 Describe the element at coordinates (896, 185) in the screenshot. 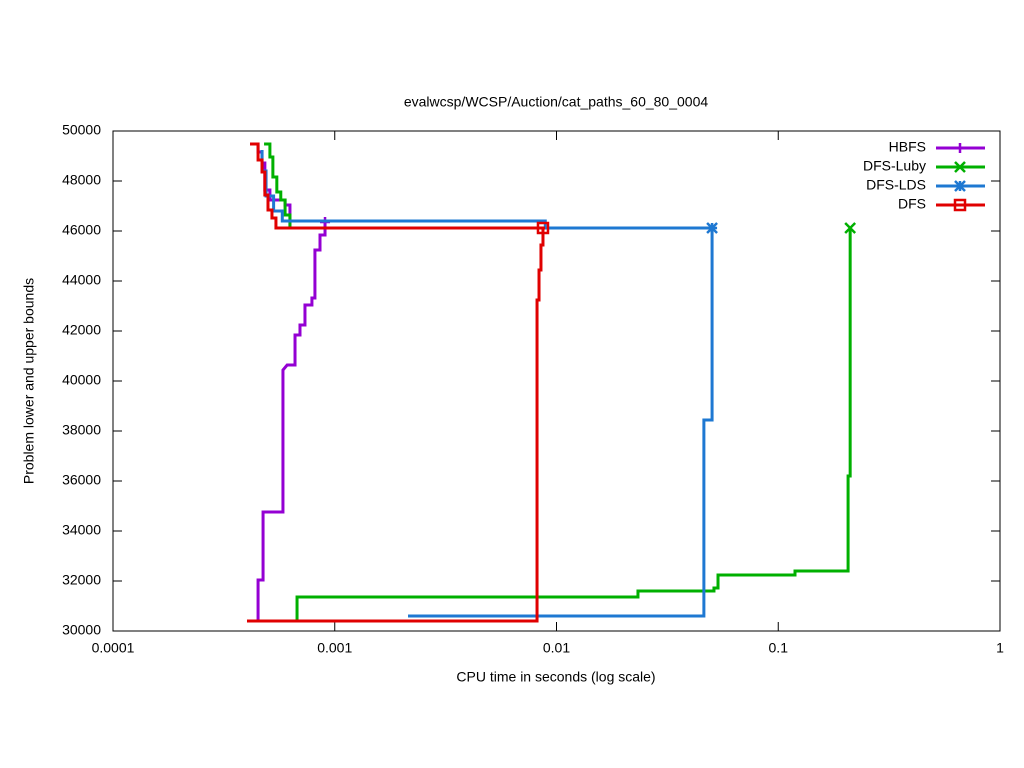

I see `legend-label: DFS-LDS` at that location.